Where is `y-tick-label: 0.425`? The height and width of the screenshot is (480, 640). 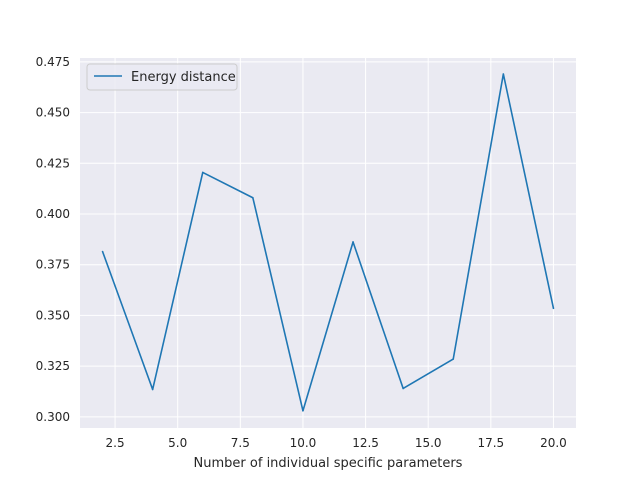
y-tick-label: 0.425 is located at coordinates (53, 163).